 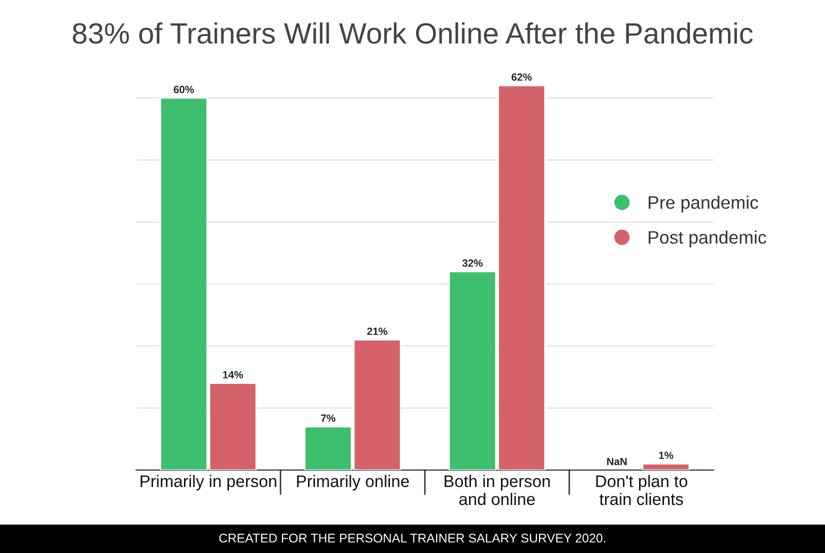 I want to click on x-tick-label: Both in person and online, so click(x=497, y=490).